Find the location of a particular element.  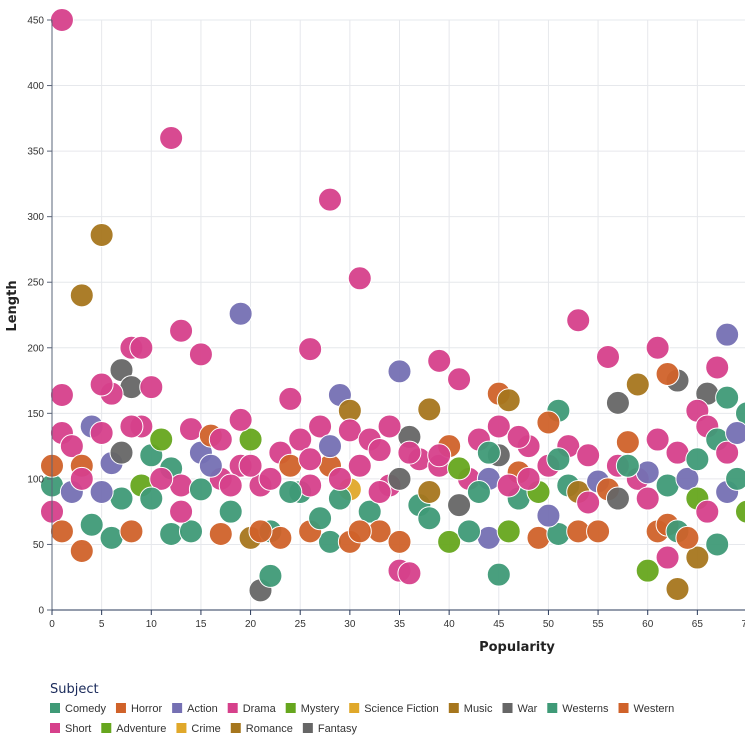

x-tick-label: 40 is located at coordinates (450, 624).